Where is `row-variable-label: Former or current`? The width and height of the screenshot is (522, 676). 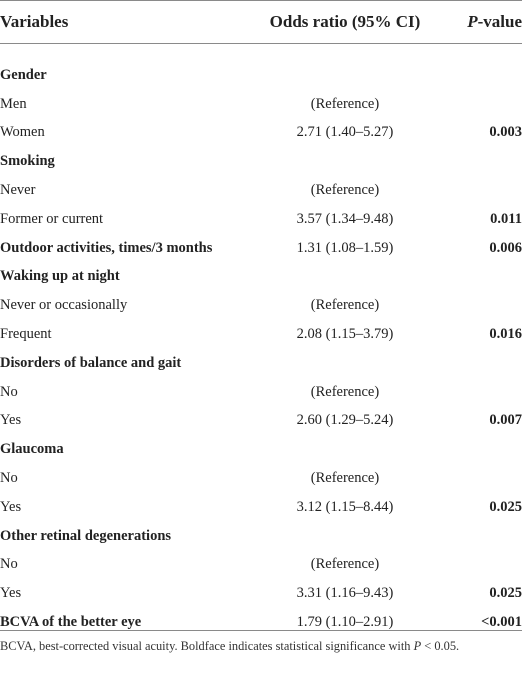
row-variable-label: Former or current is located at coordinates (52, 218).